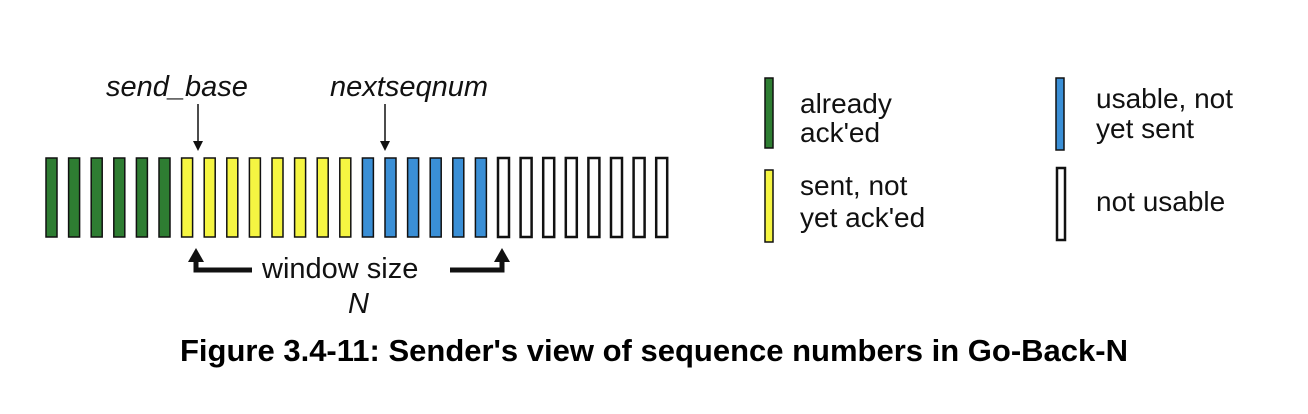 The width and height of the screenshot is (1308, 414). I want to click on nextseqnum-label: nextseqnum, so click(409, 87).